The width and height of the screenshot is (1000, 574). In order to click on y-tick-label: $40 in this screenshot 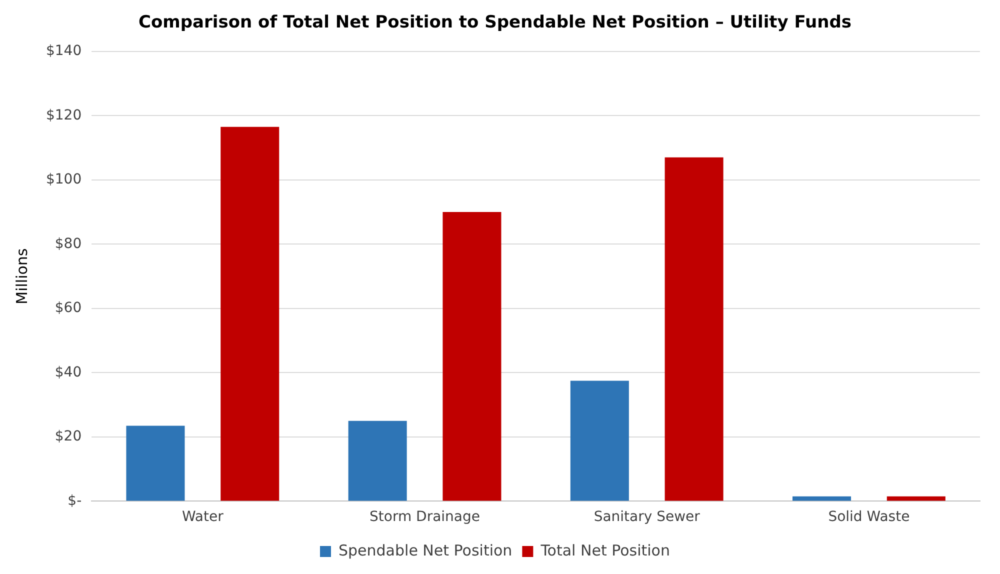, I will do `click(68, 372)`.